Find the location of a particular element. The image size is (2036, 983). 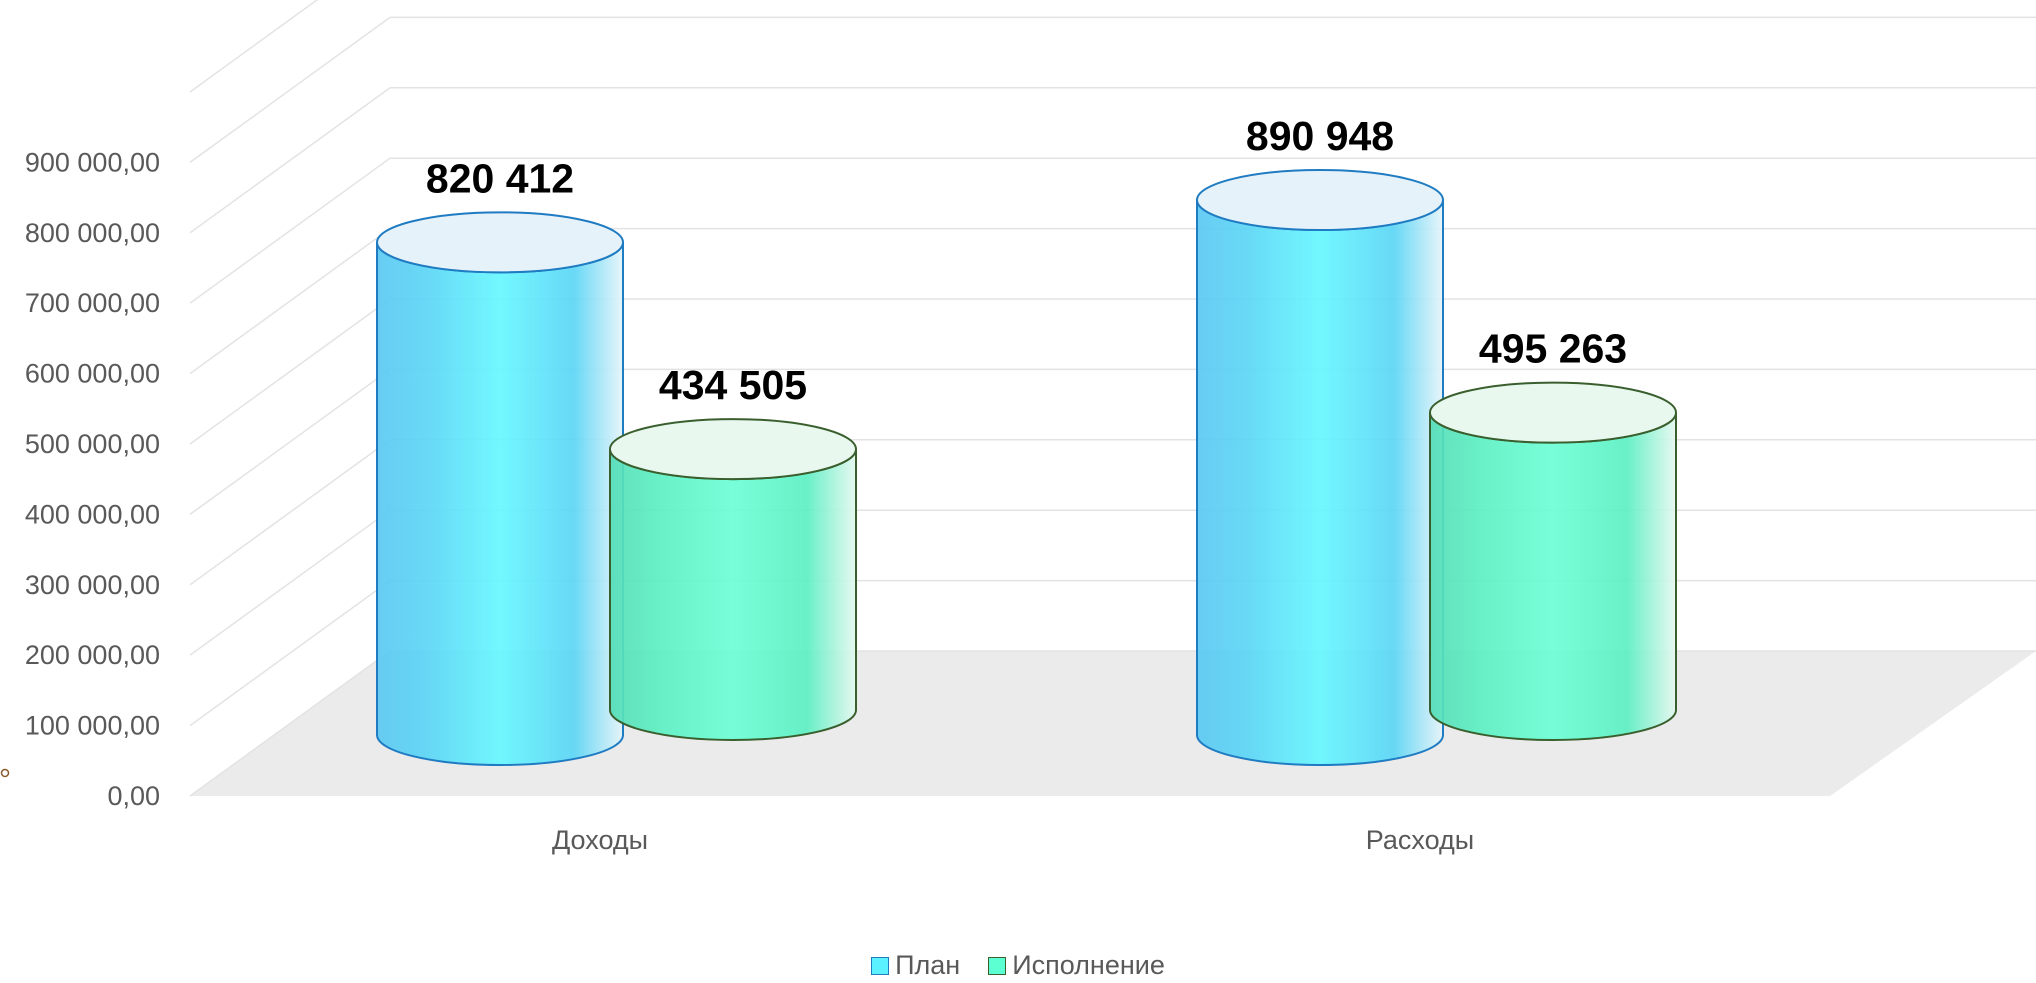

data-label: 434 505 is located at coordinates (733, 385).